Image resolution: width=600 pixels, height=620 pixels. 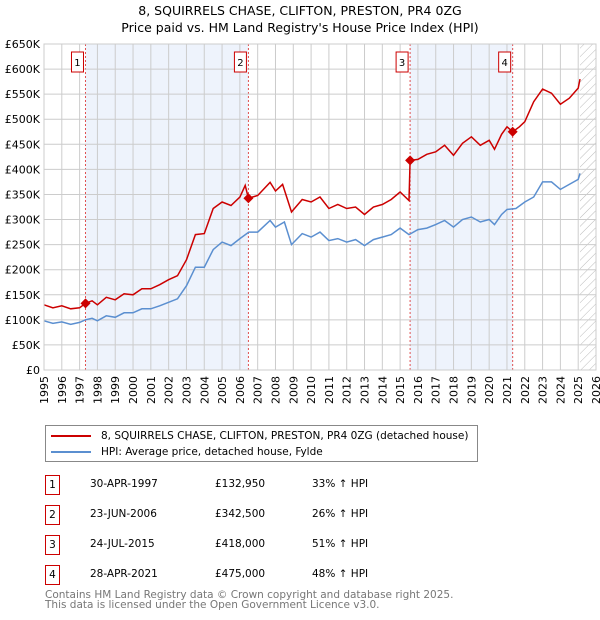 I want to click on sale-label: 3, so click(x=402, y=63).